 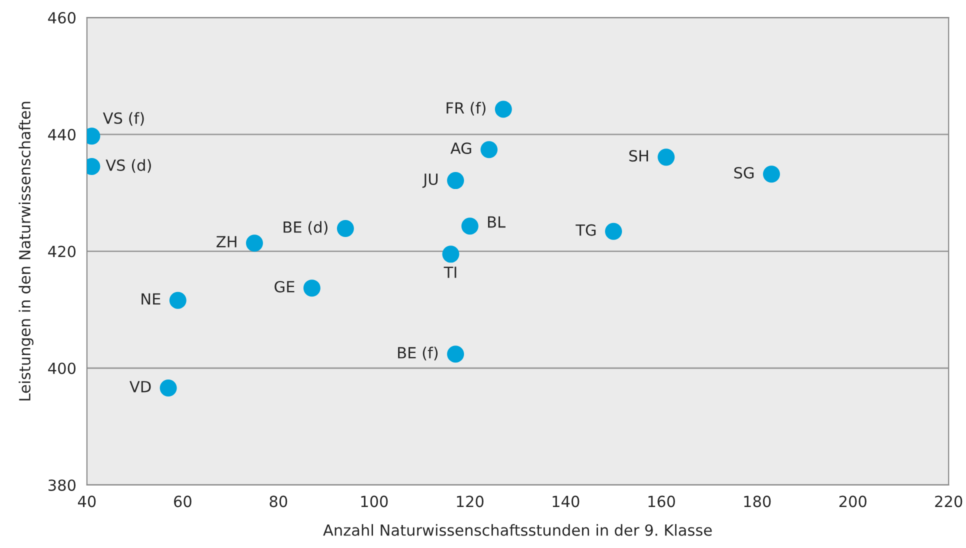 What do you see at coordinates (661, 502) in the screenshot?
I see `x-tick-label: 160` at bounding box center [661, 502].